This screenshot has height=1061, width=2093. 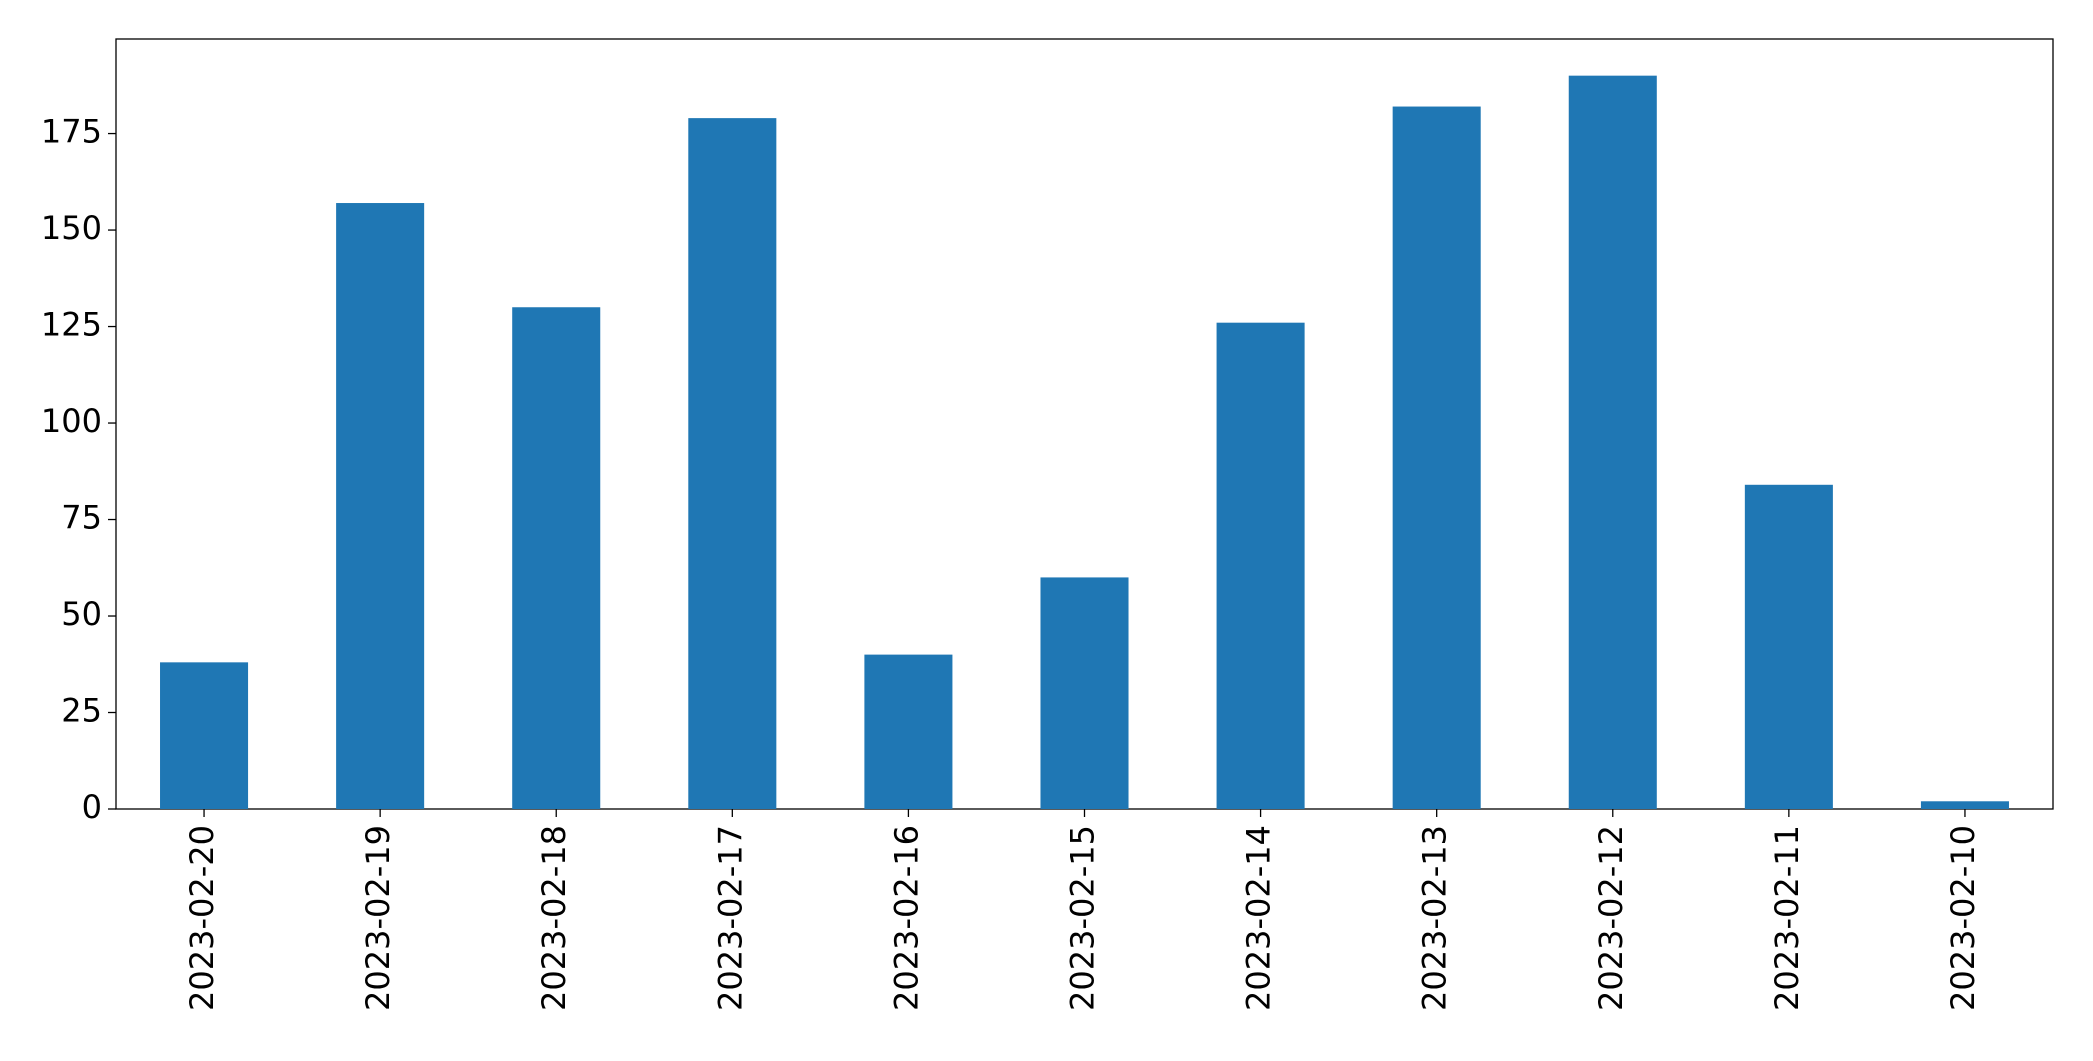 I want to click on x-tick-label: 2023-02-18, so click(x=554, y=918).